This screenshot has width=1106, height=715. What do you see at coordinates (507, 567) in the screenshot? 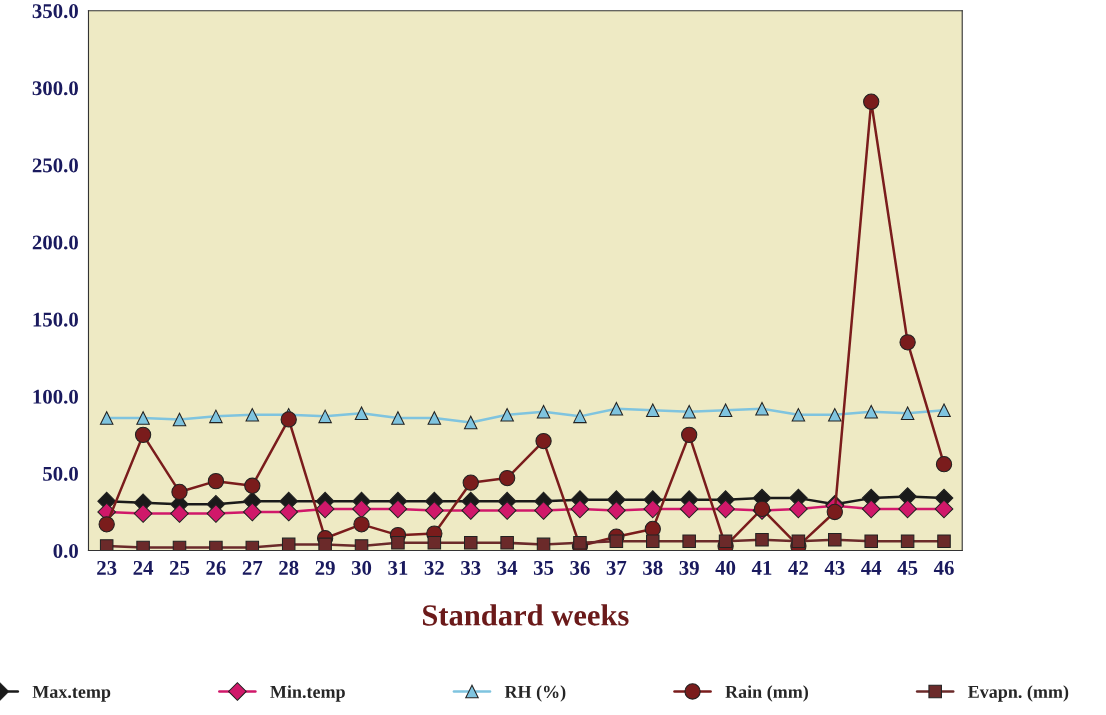
I see `x-tick-label: 34` at bounding box center [507, 567].